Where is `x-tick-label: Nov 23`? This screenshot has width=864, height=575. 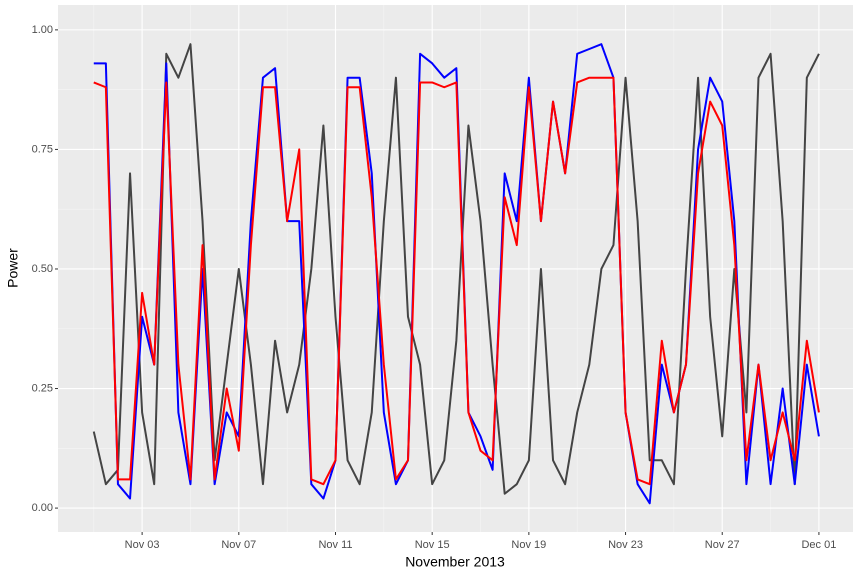 x-tick-label: Nov 23 is located at coordinates (625, 545).